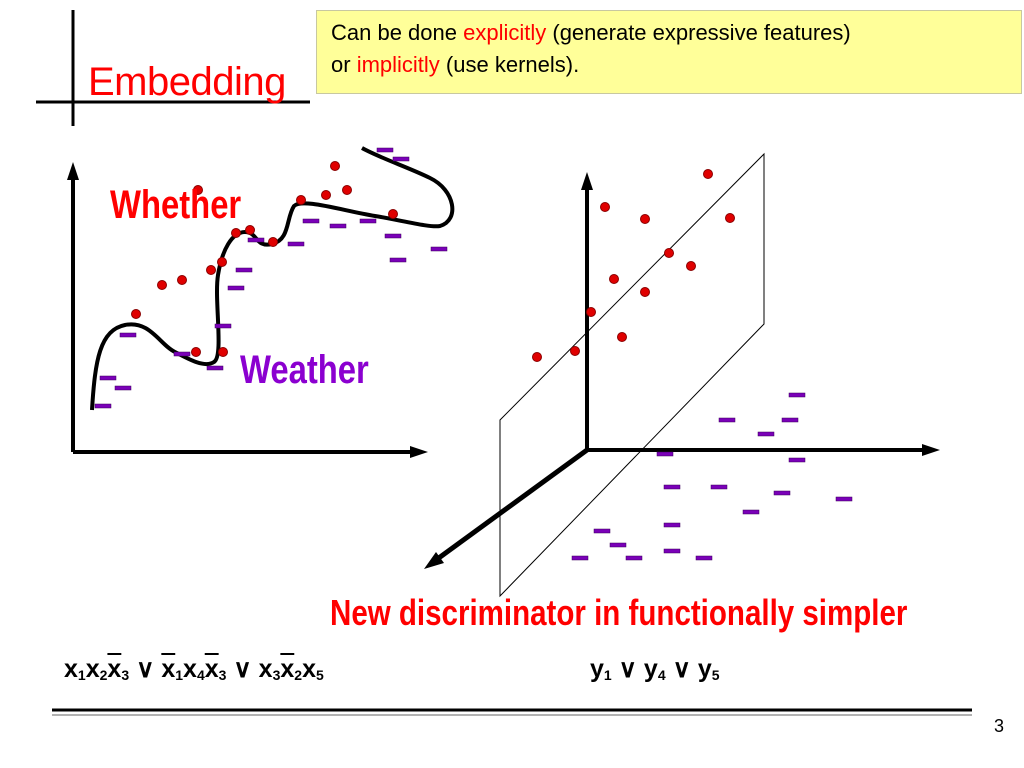 The height and width of the screenshot is (768, 1024). I want to click on left-plot-axes, so click(247, 310).